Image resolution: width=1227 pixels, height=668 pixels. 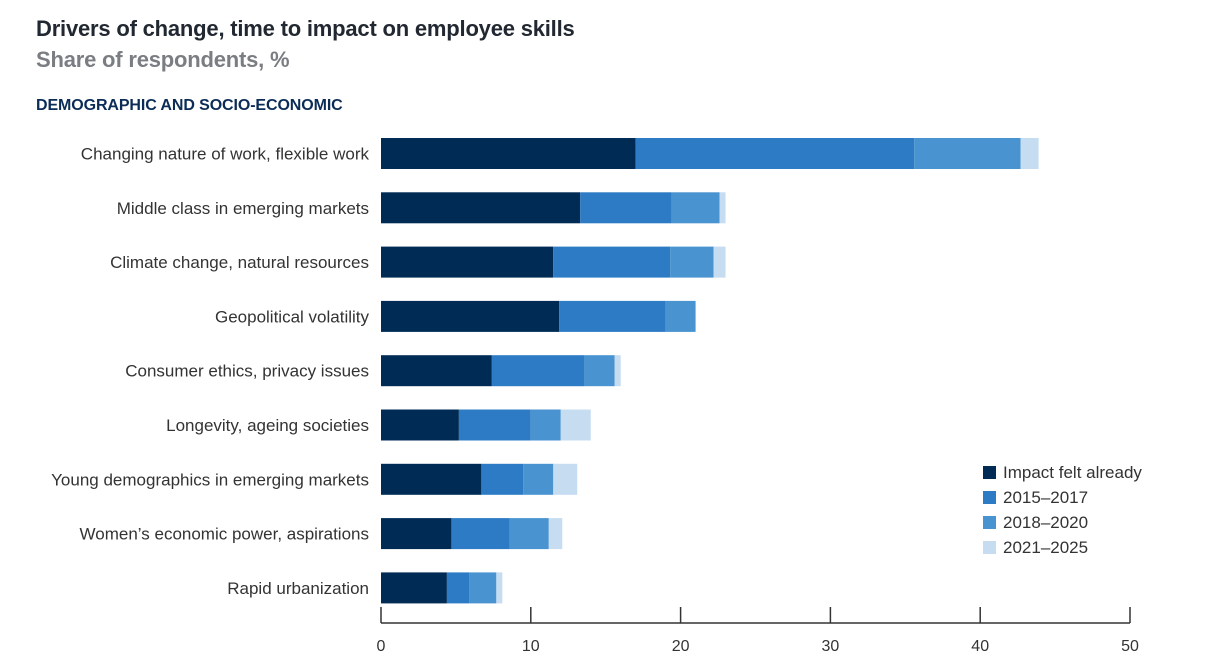 What do you see at coordinates (189, 105) in the screenshot?
I see `section-label: DEMOGRAPHIC AND SOCIO-ECONOMIC` at bounding box center [189, 105].